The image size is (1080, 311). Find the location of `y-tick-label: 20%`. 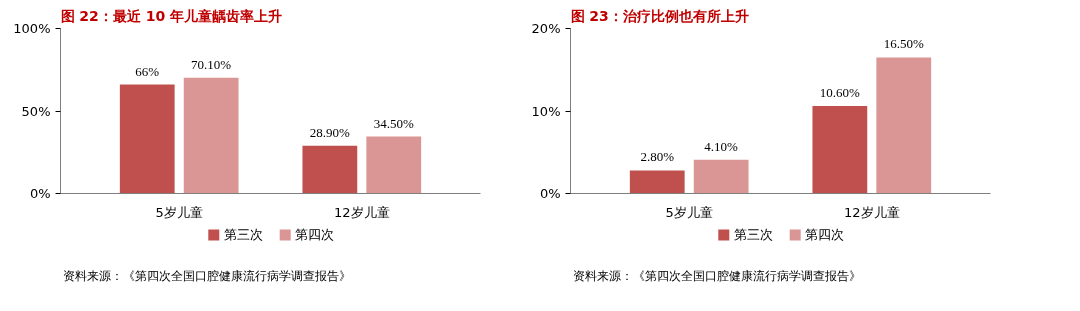

y-tick-label: 20% is located at coordinates (546, 28).